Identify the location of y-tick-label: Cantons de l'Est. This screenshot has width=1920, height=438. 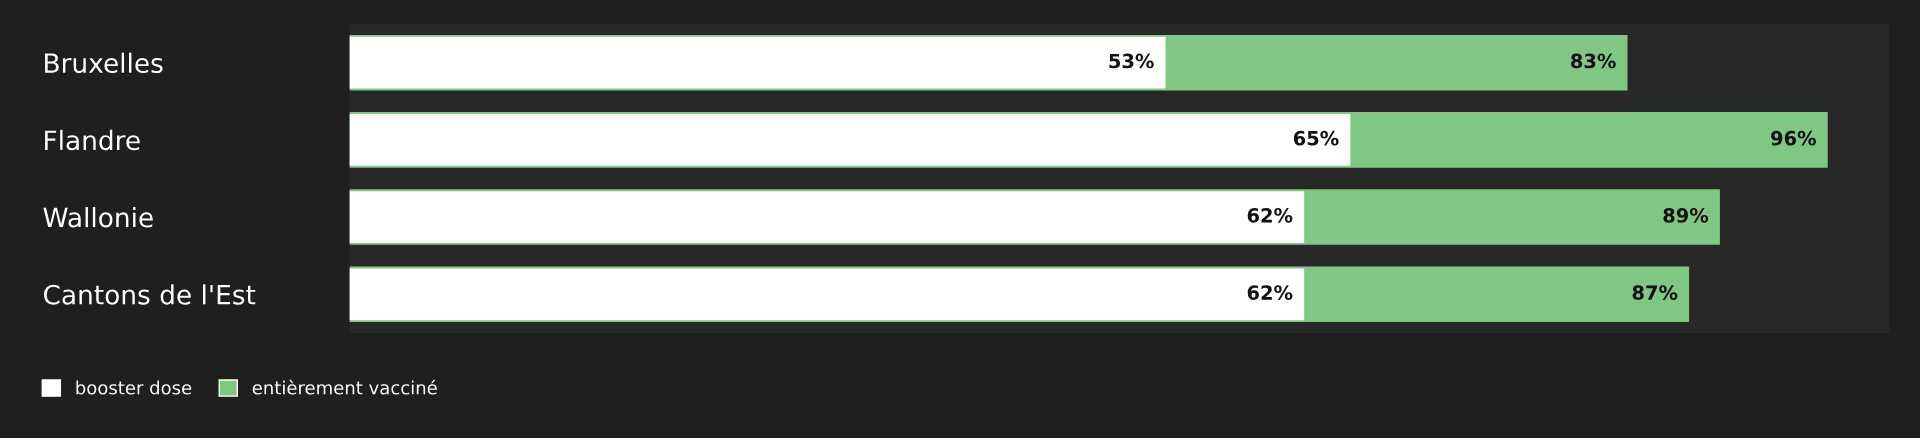
(149, 294).